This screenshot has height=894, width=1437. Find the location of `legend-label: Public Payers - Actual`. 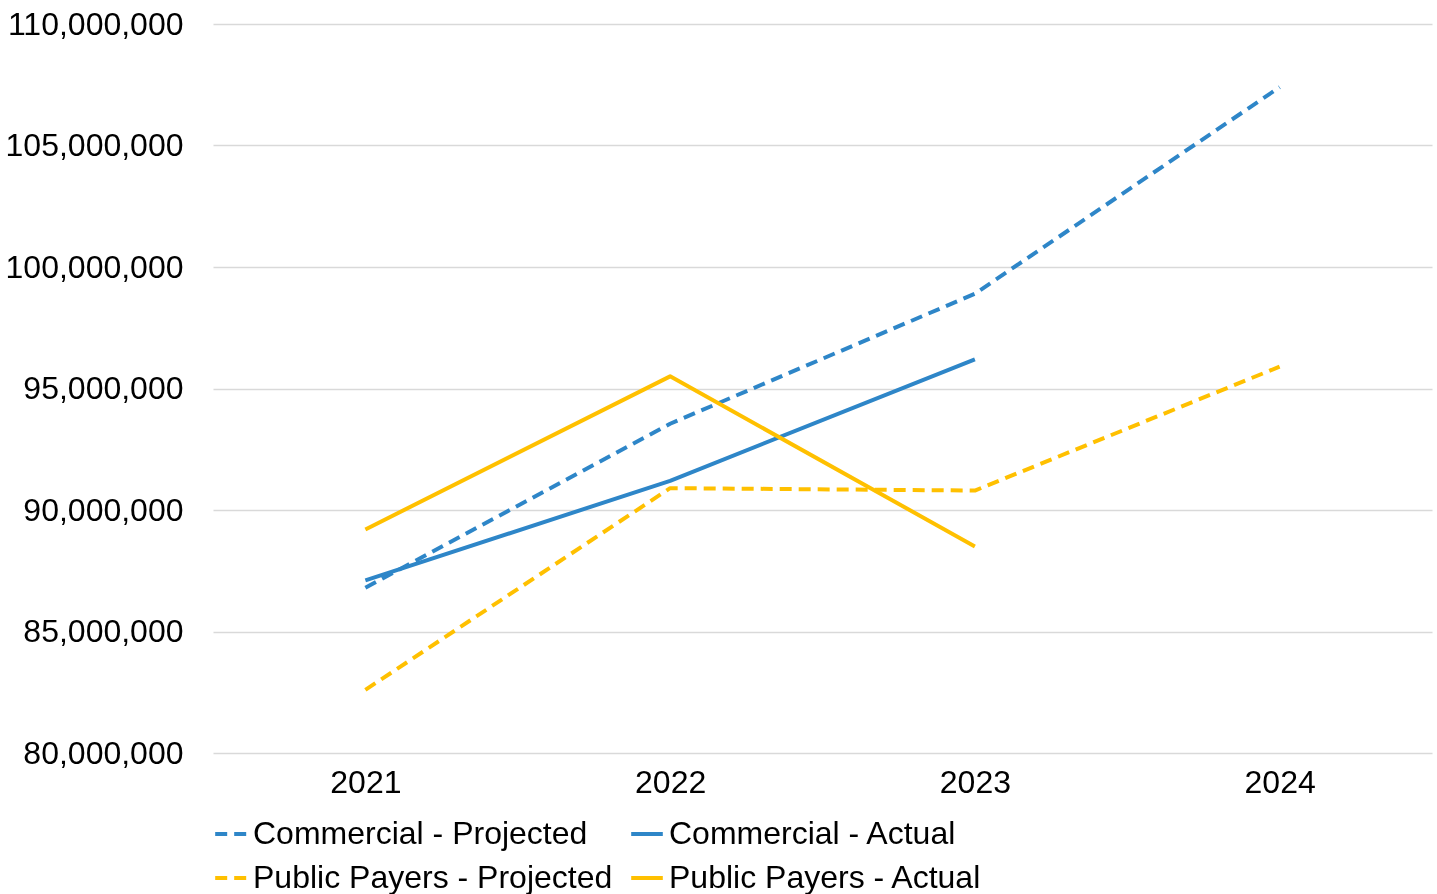

legend-label: Public Payers - Actual is located at coordinates (825, 876).